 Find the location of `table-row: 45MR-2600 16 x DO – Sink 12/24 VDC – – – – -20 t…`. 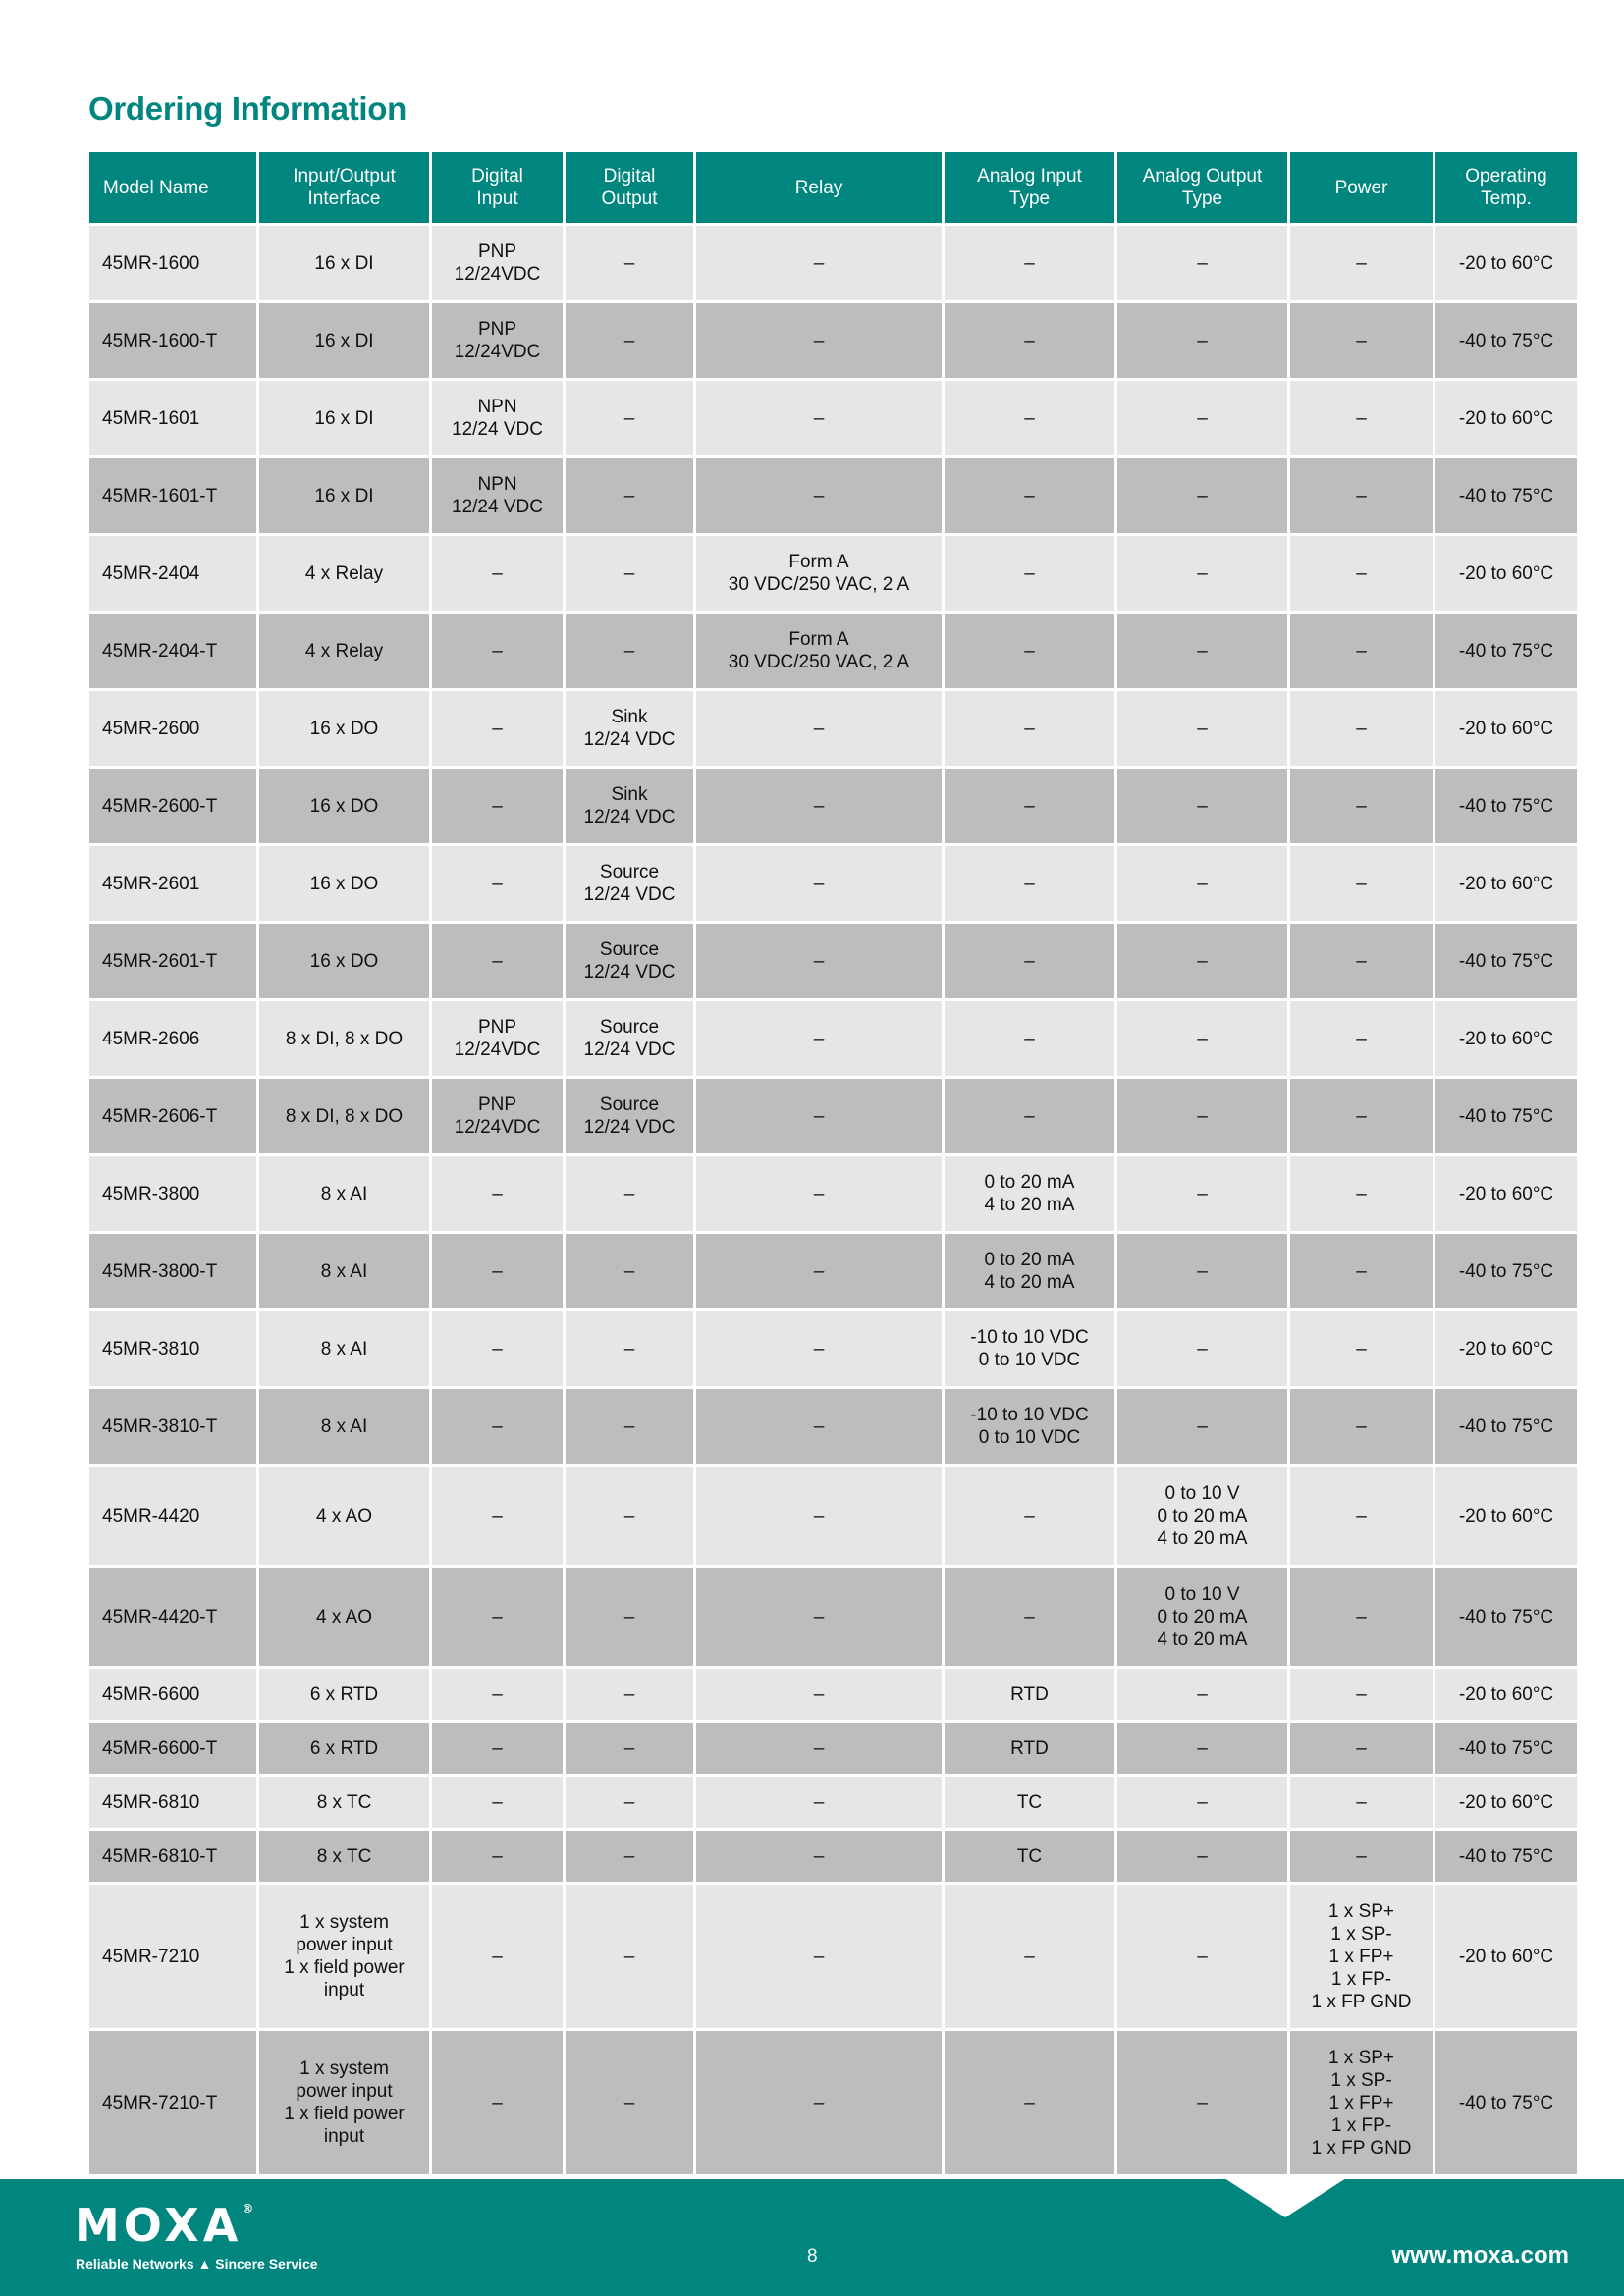

table-row: 45MR-2600 16 x DO – Sink 12/24 VDC – – – – -20 t… is located at coordinates (833, 729).